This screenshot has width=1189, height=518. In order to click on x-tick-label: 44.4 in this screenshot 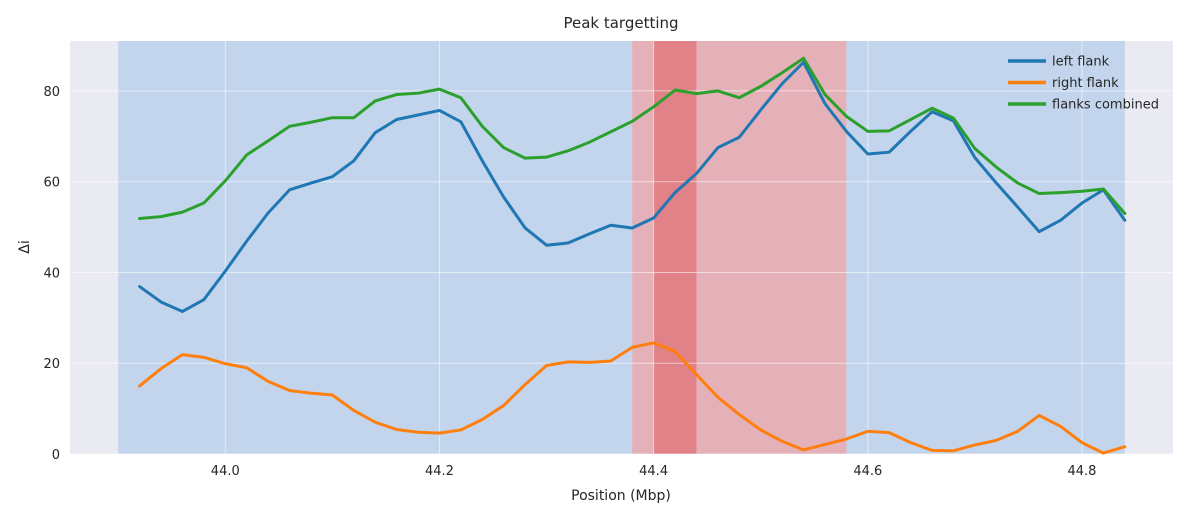, I will do `click(653, 471)`.